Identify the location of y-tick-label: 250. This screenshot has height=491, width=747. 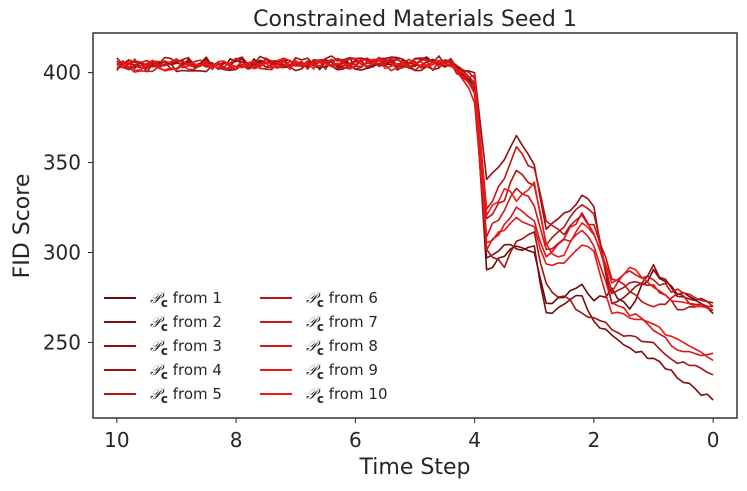
(62, 342).